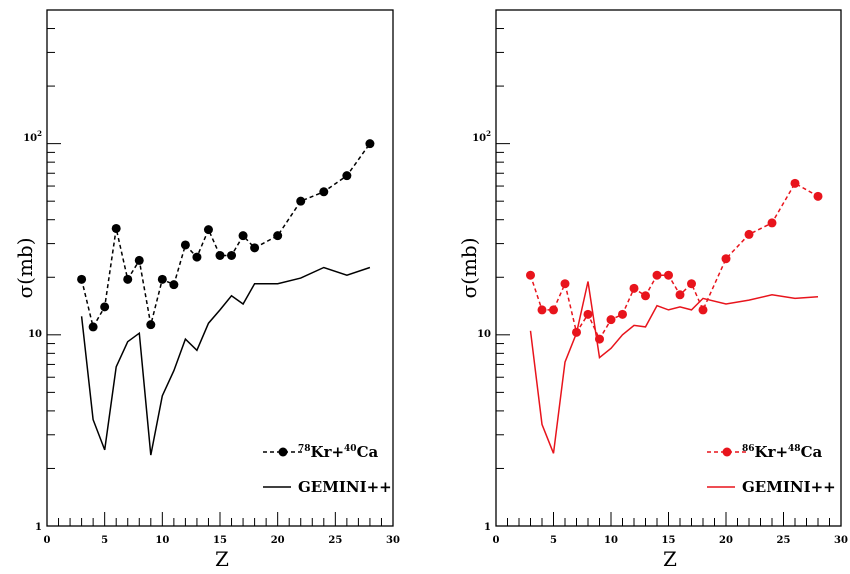 The height and width of the screenshot is (574, 850). What do you see at coordinates (469, 267) in the screenshot?
I see `right-y-axis-title: σ(mb)` at bounding box center [469, 267].